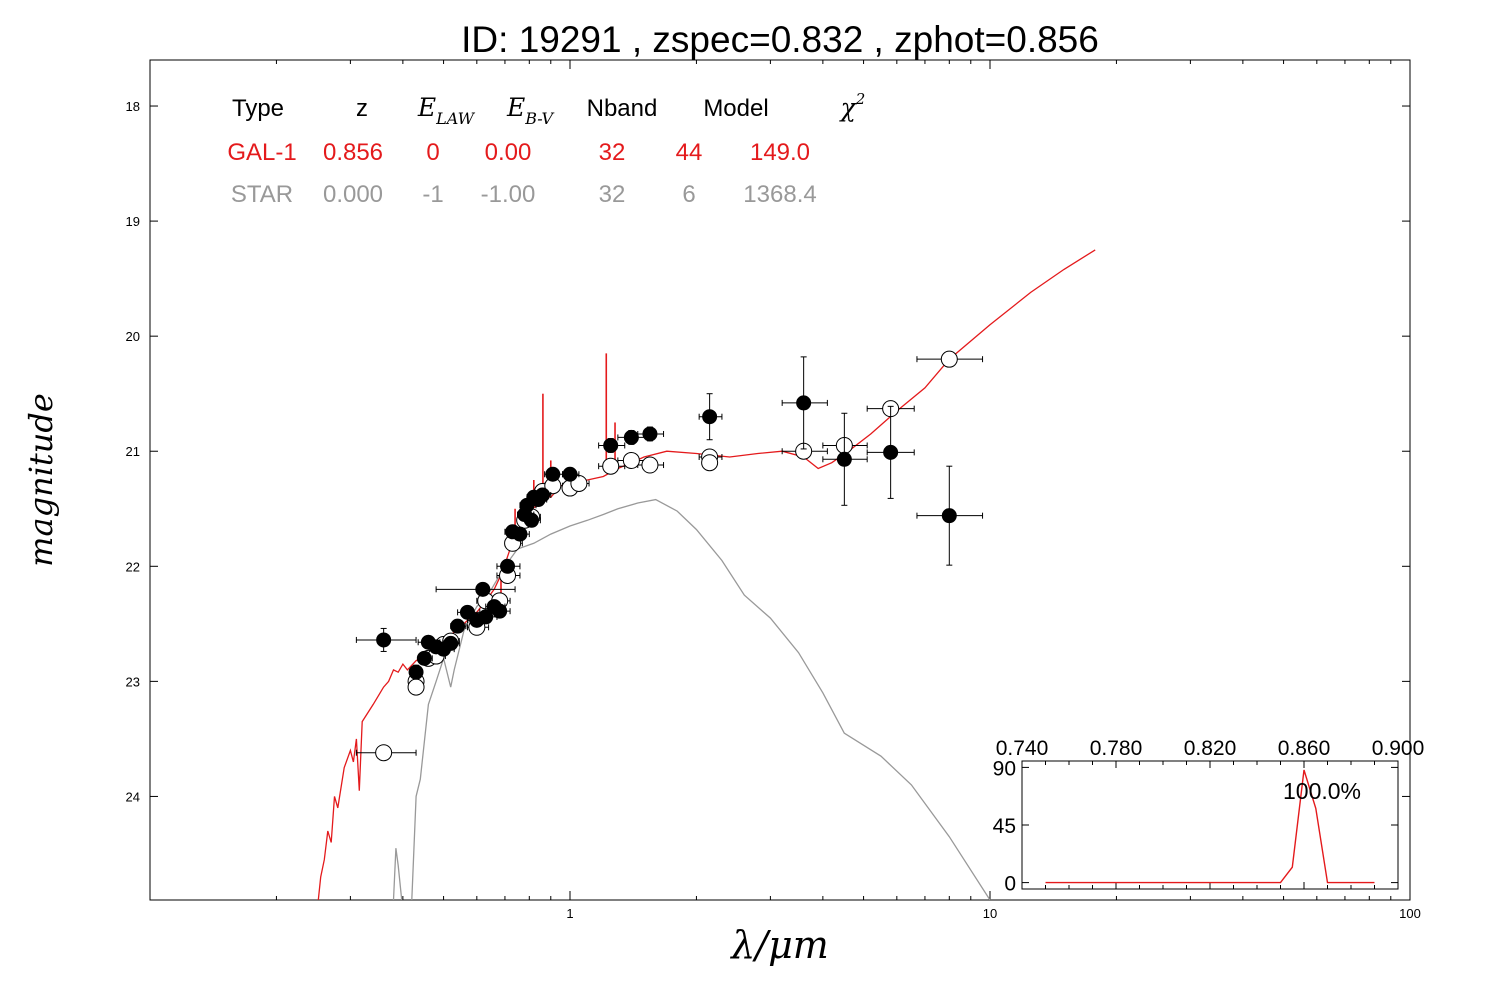 The image size is (1500, 1000). I want to click on inset-y-tick-label: 0, so click(1010, 884).